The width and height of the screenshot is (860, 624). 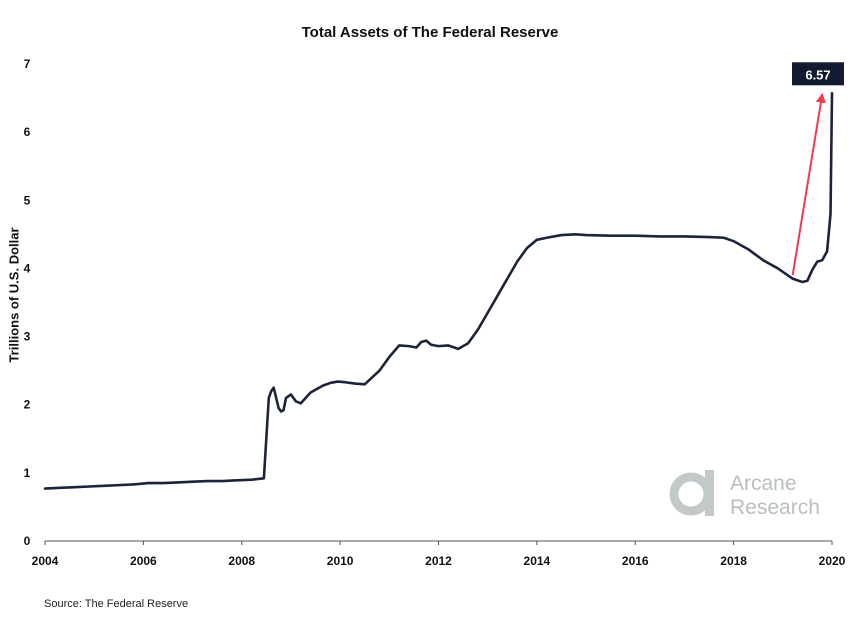 What do you see at coordinates (27, 473) in the screenshot?
I see `y-tick-label: 1` at bounding box center [27, 473].